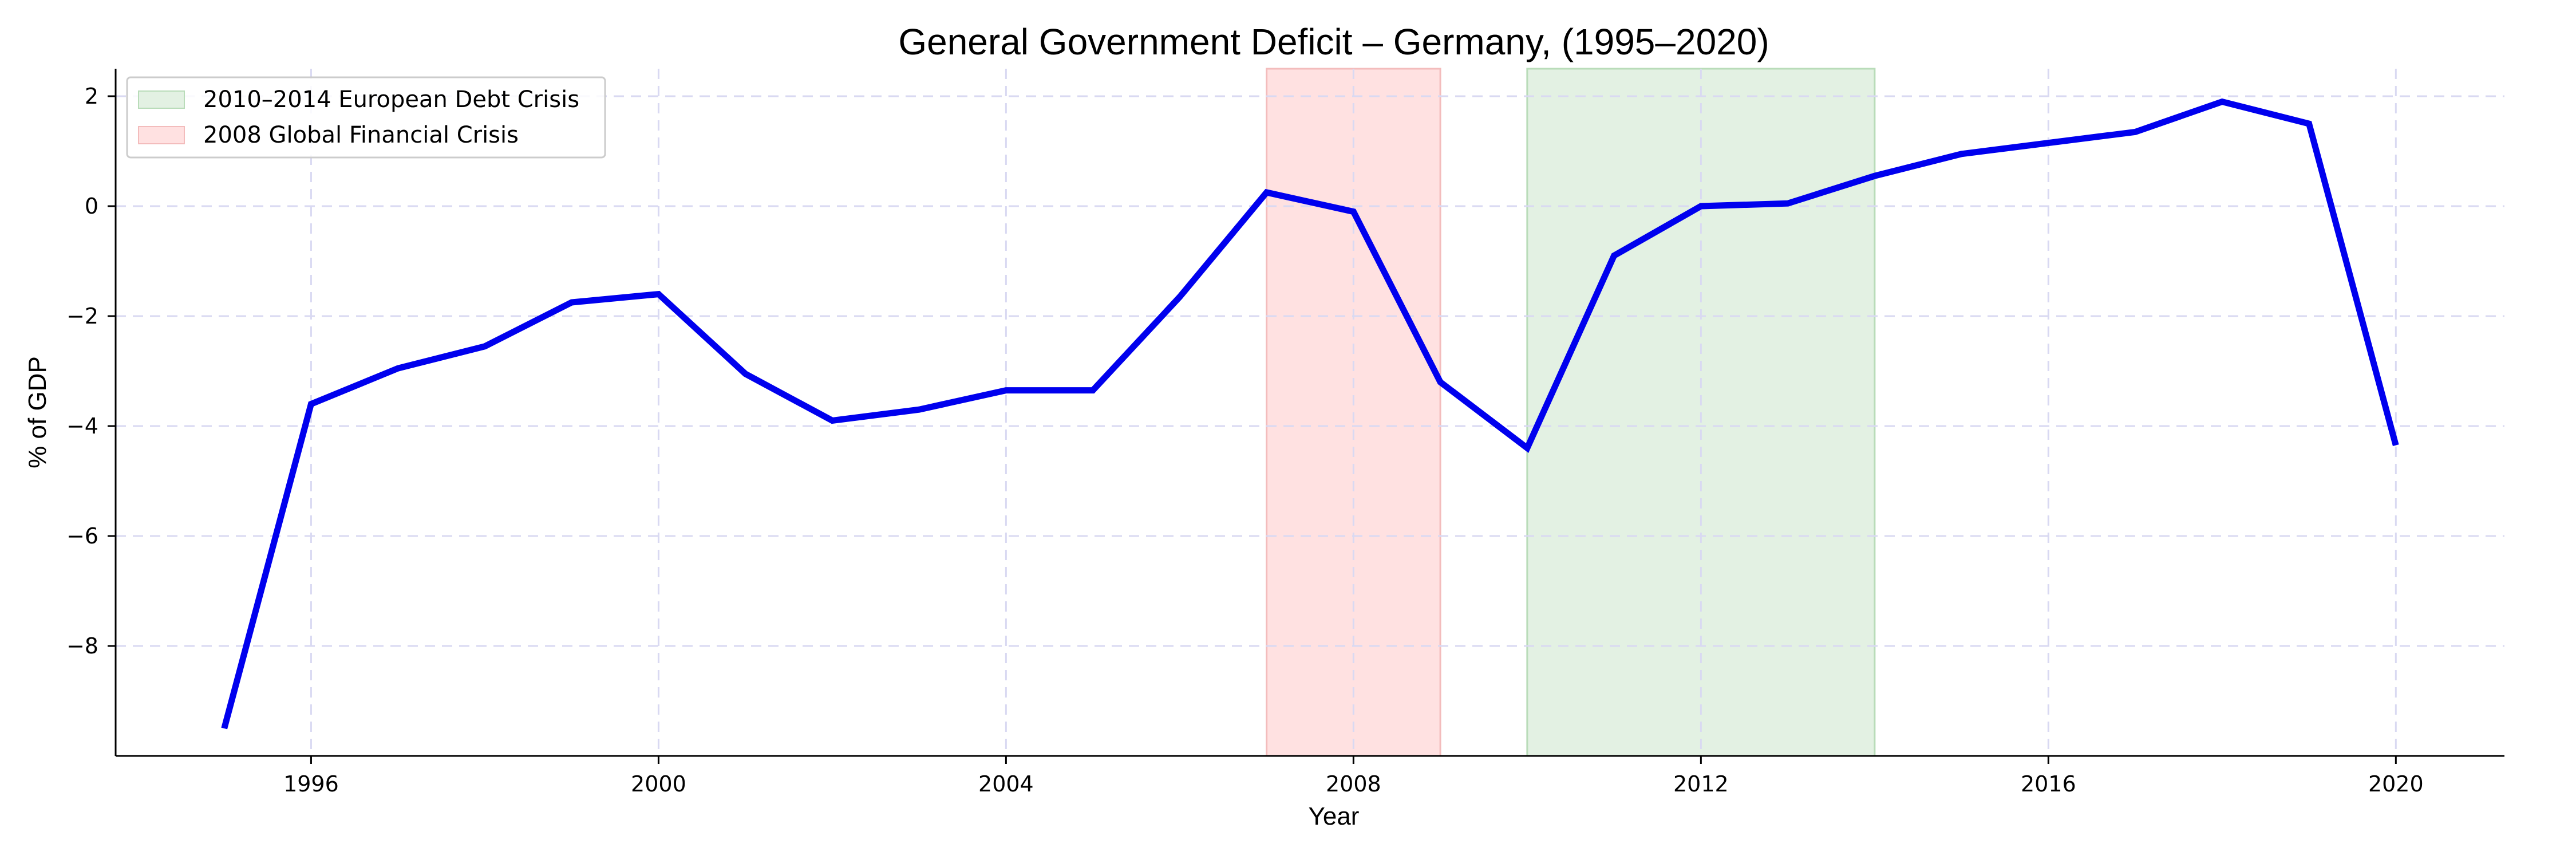 The width and height of the screenshot is (2576, 859). Describe the element at coordinates (91, 206) in the screenshot. I see `y-tick-label: 0` at that location.